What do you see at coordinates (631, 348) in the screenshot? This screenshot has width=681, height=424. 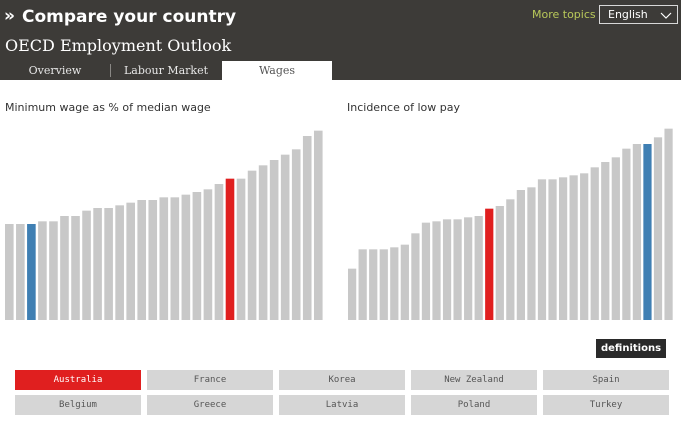 I see `definitions-button: definitions` at bounding box center [631, 348].